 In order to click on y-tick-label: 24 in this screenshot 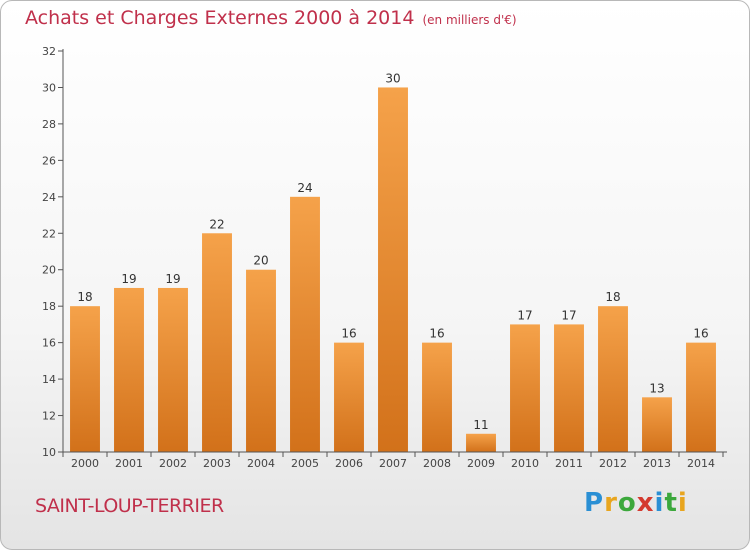, I will do `click(49, 197)`.